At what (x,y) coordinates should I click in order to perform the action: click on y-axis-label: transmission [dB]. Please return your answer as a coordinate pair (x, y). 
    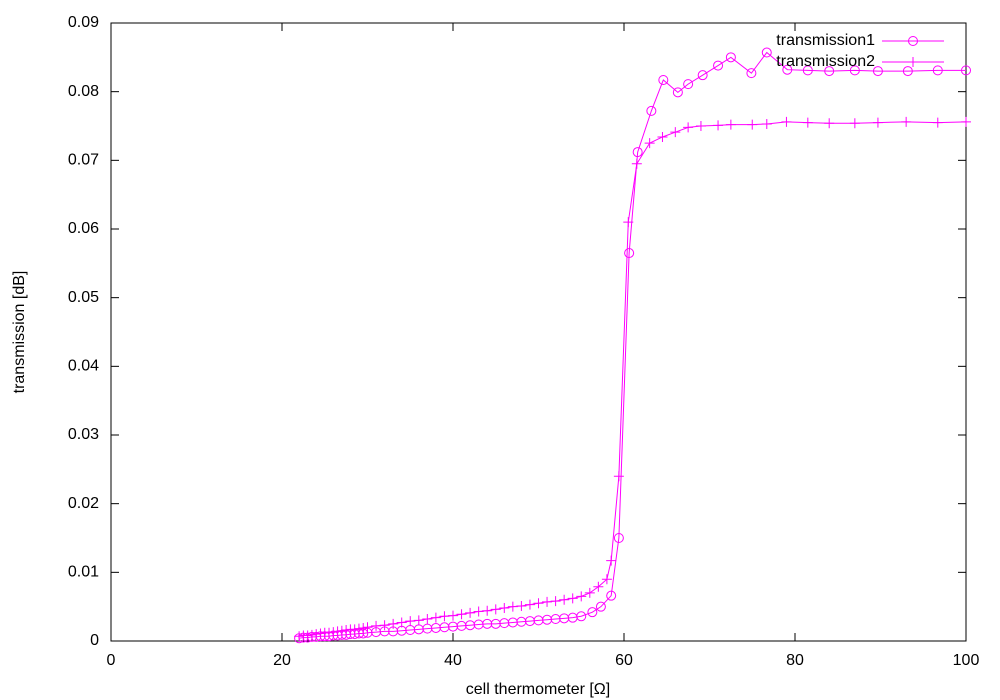
    Looking at the image, I should click on (19, 332).